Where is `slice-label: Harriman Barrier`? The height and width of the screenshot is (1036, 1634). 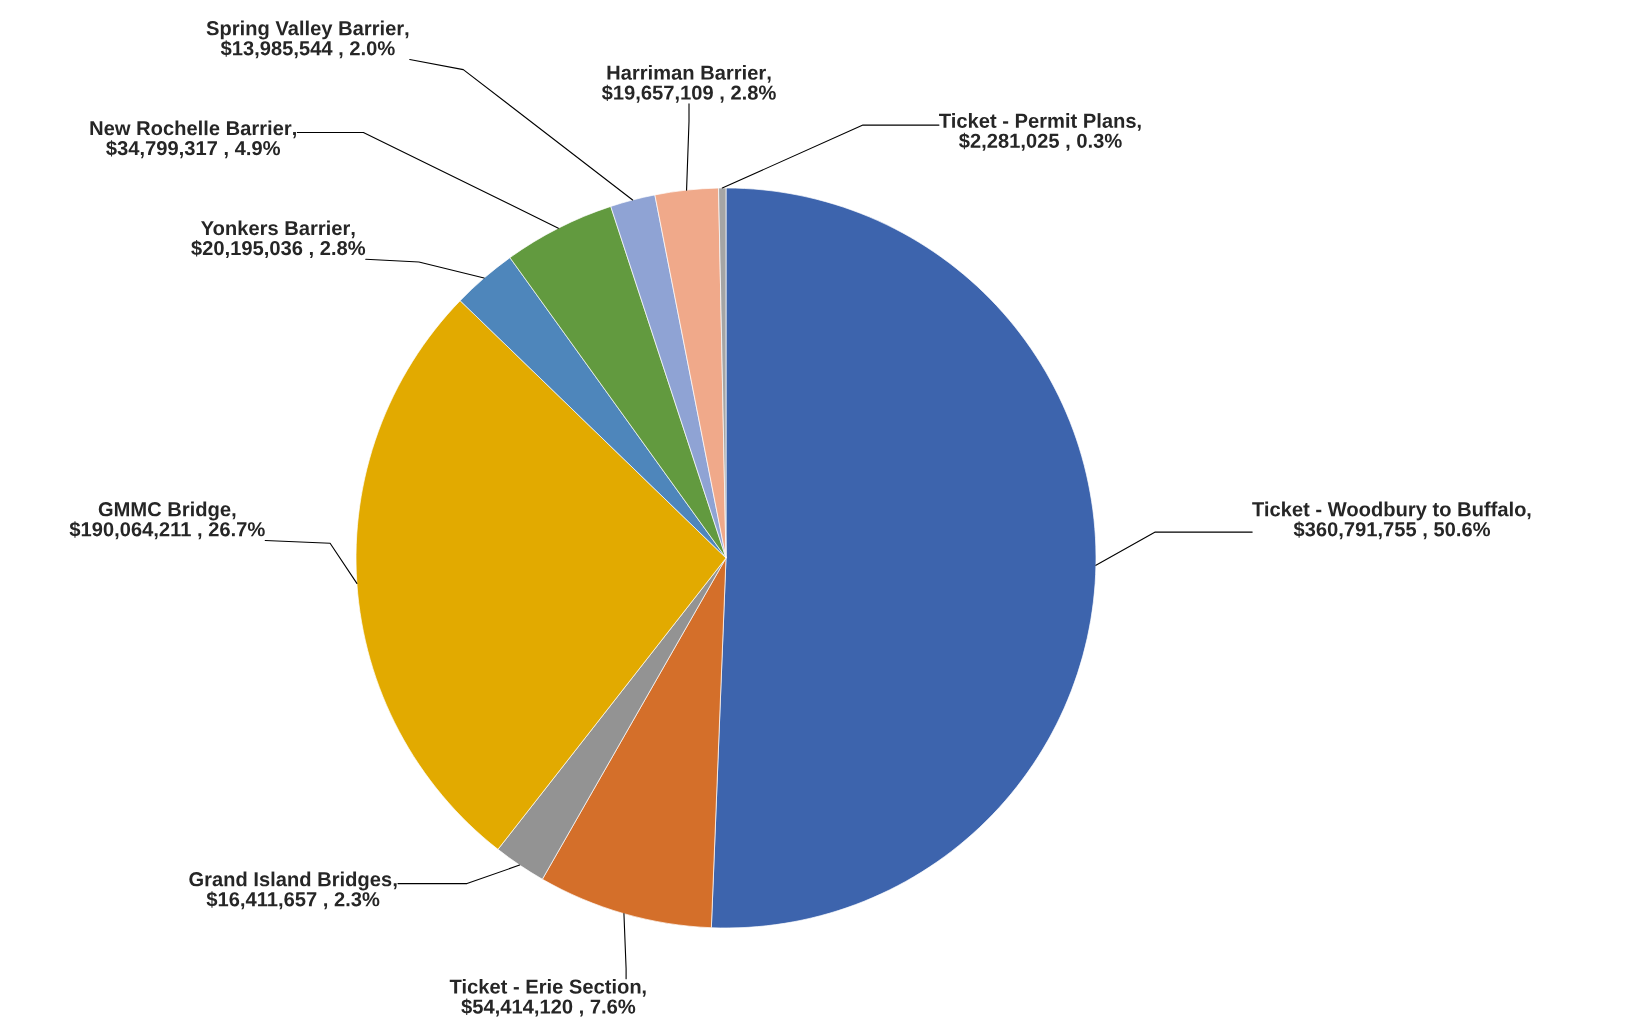
slice-label: Harriman Barrier is located at coordinates (686, 72).